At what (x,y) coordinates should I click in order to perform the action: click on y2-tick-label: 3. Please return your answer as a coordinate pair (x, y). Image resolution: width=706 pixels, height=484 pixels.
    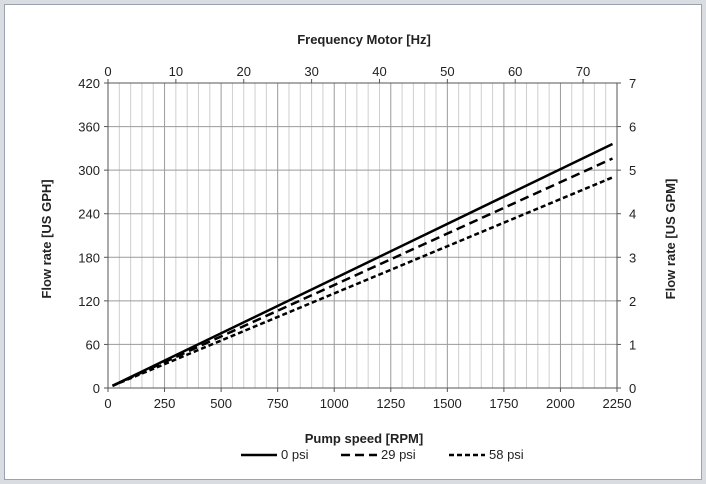
    Looking at the image, I should click on (632, 257).